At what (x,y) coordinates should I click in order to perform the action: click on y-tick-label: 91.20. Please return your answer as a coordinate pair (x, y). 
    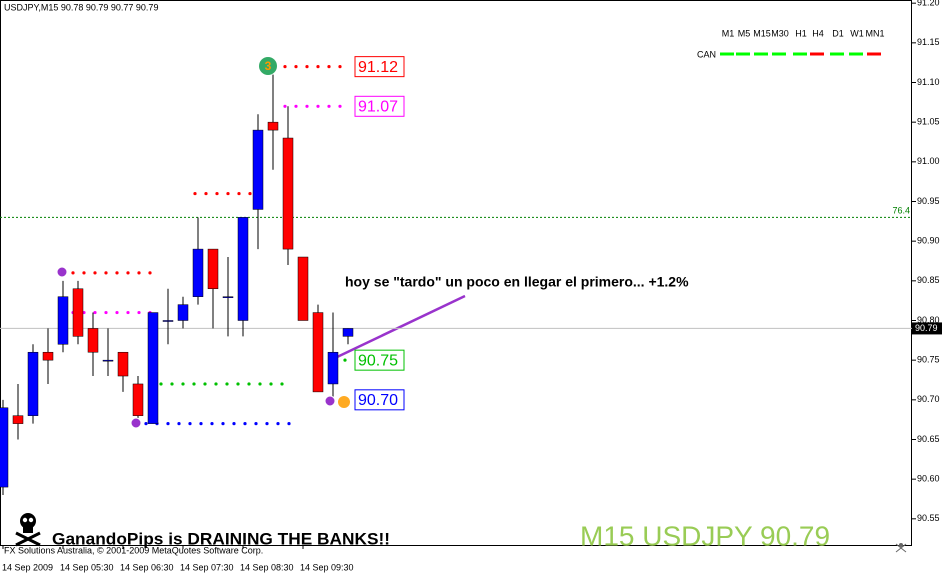
    Looking at the image, I should click on (928, 4).